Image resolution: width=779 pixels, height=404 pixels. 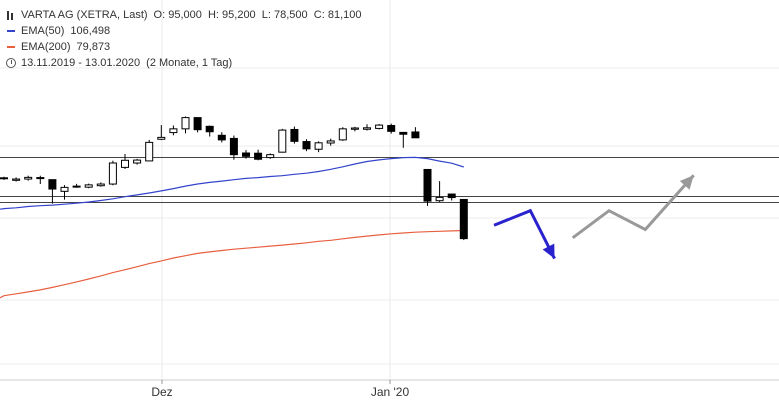 I want to click on x-axis-labels: Dez Jan '20, so click(x=280, y=392).